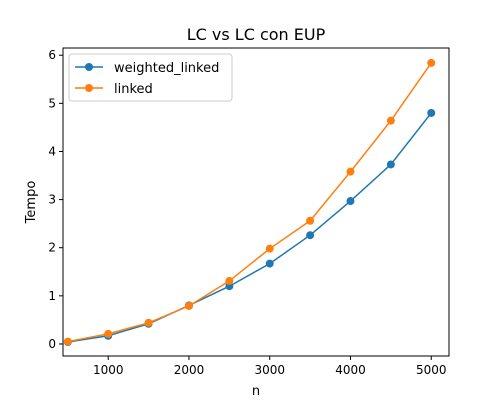  What do you see at coordinates (189, 370) in the screenshot?
I see `x-tick-label: 2000` at bounding box center [189, 370].